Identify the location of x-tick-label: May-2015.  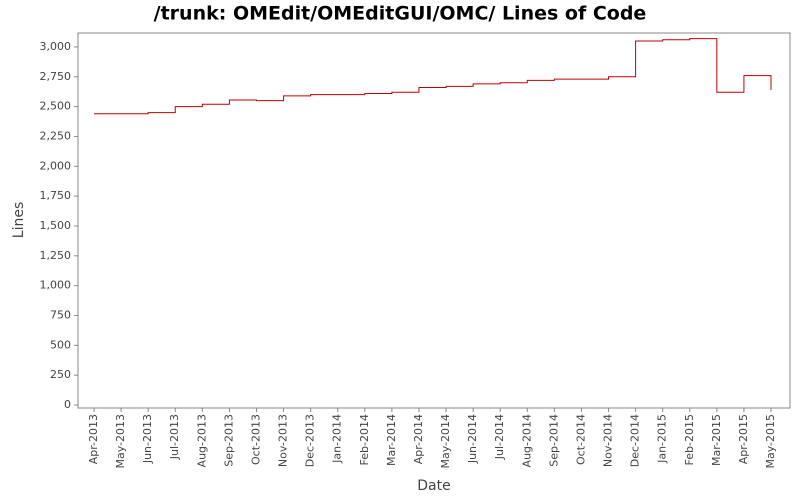
(770, 441).